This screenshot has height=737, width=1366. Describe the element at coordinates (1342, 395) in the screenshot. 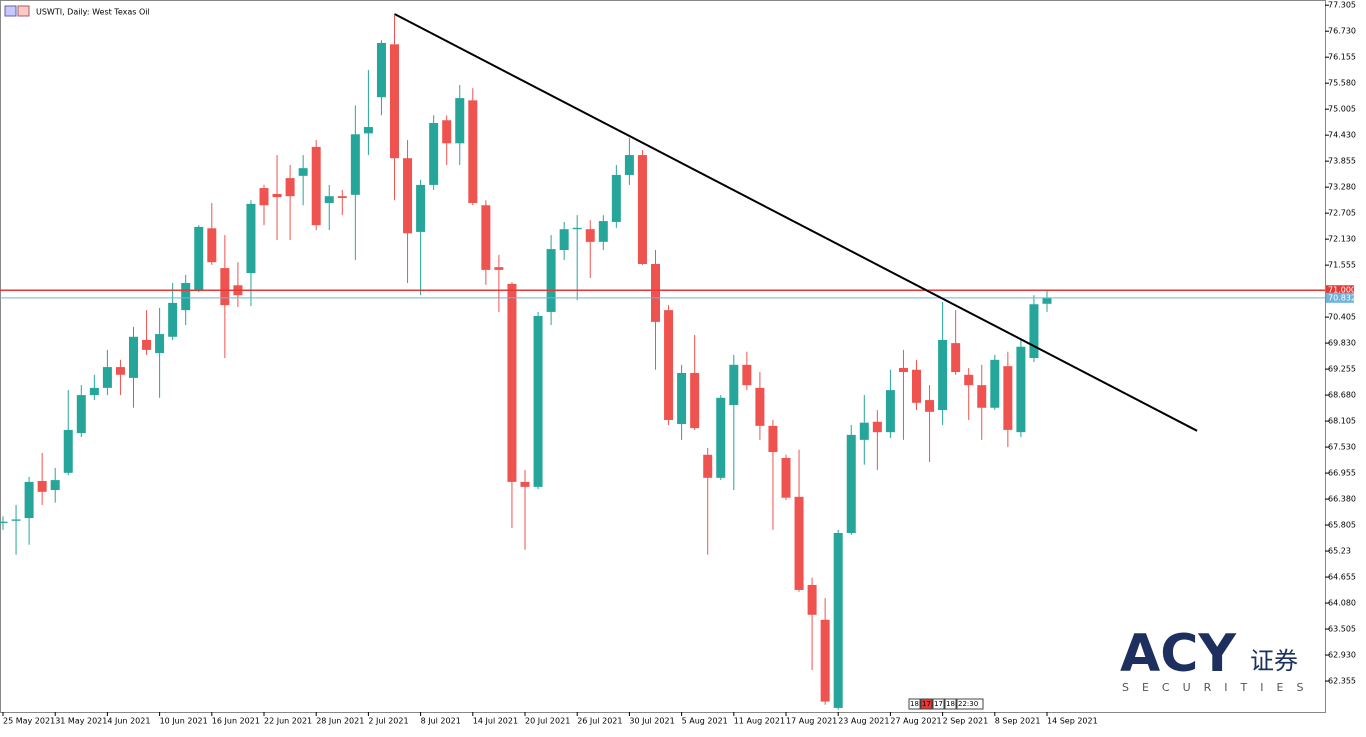

I see `y-tick-label: 68.680` at that location.